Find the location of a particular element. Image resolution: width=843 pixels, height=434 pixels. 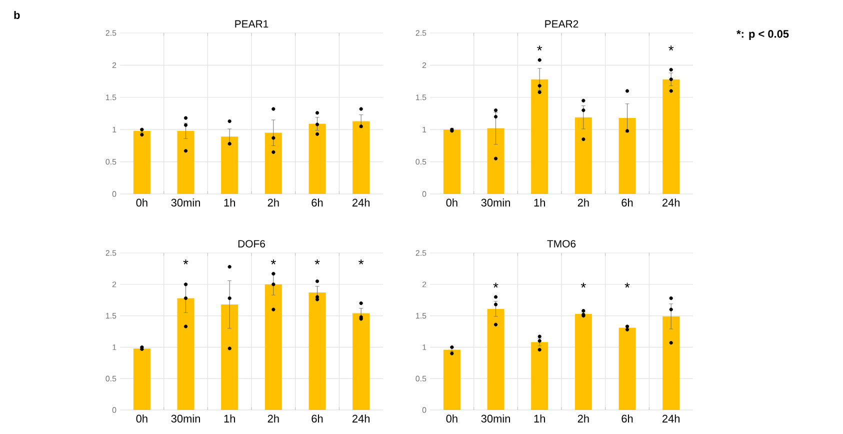

chart-title: PEAR2 is located at coordinates (561, 24).